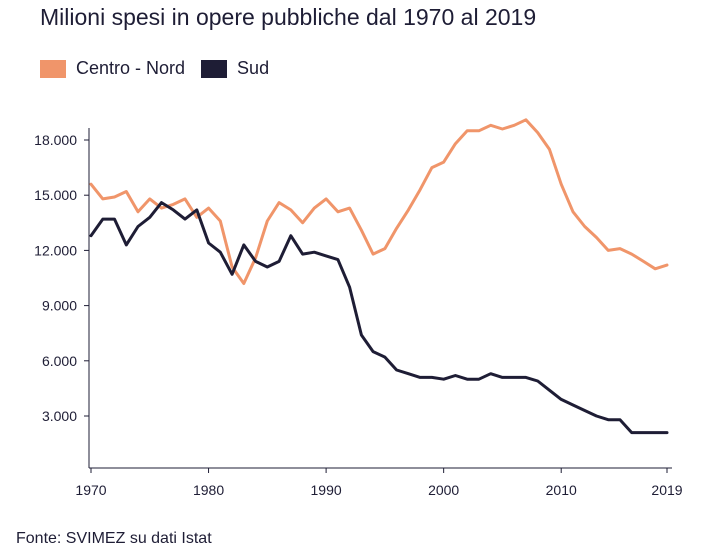 The width and height of the screenshot is (720, 557). I want to click on legend-item-centro-nord: Centro - Nord, so click(112, 68).